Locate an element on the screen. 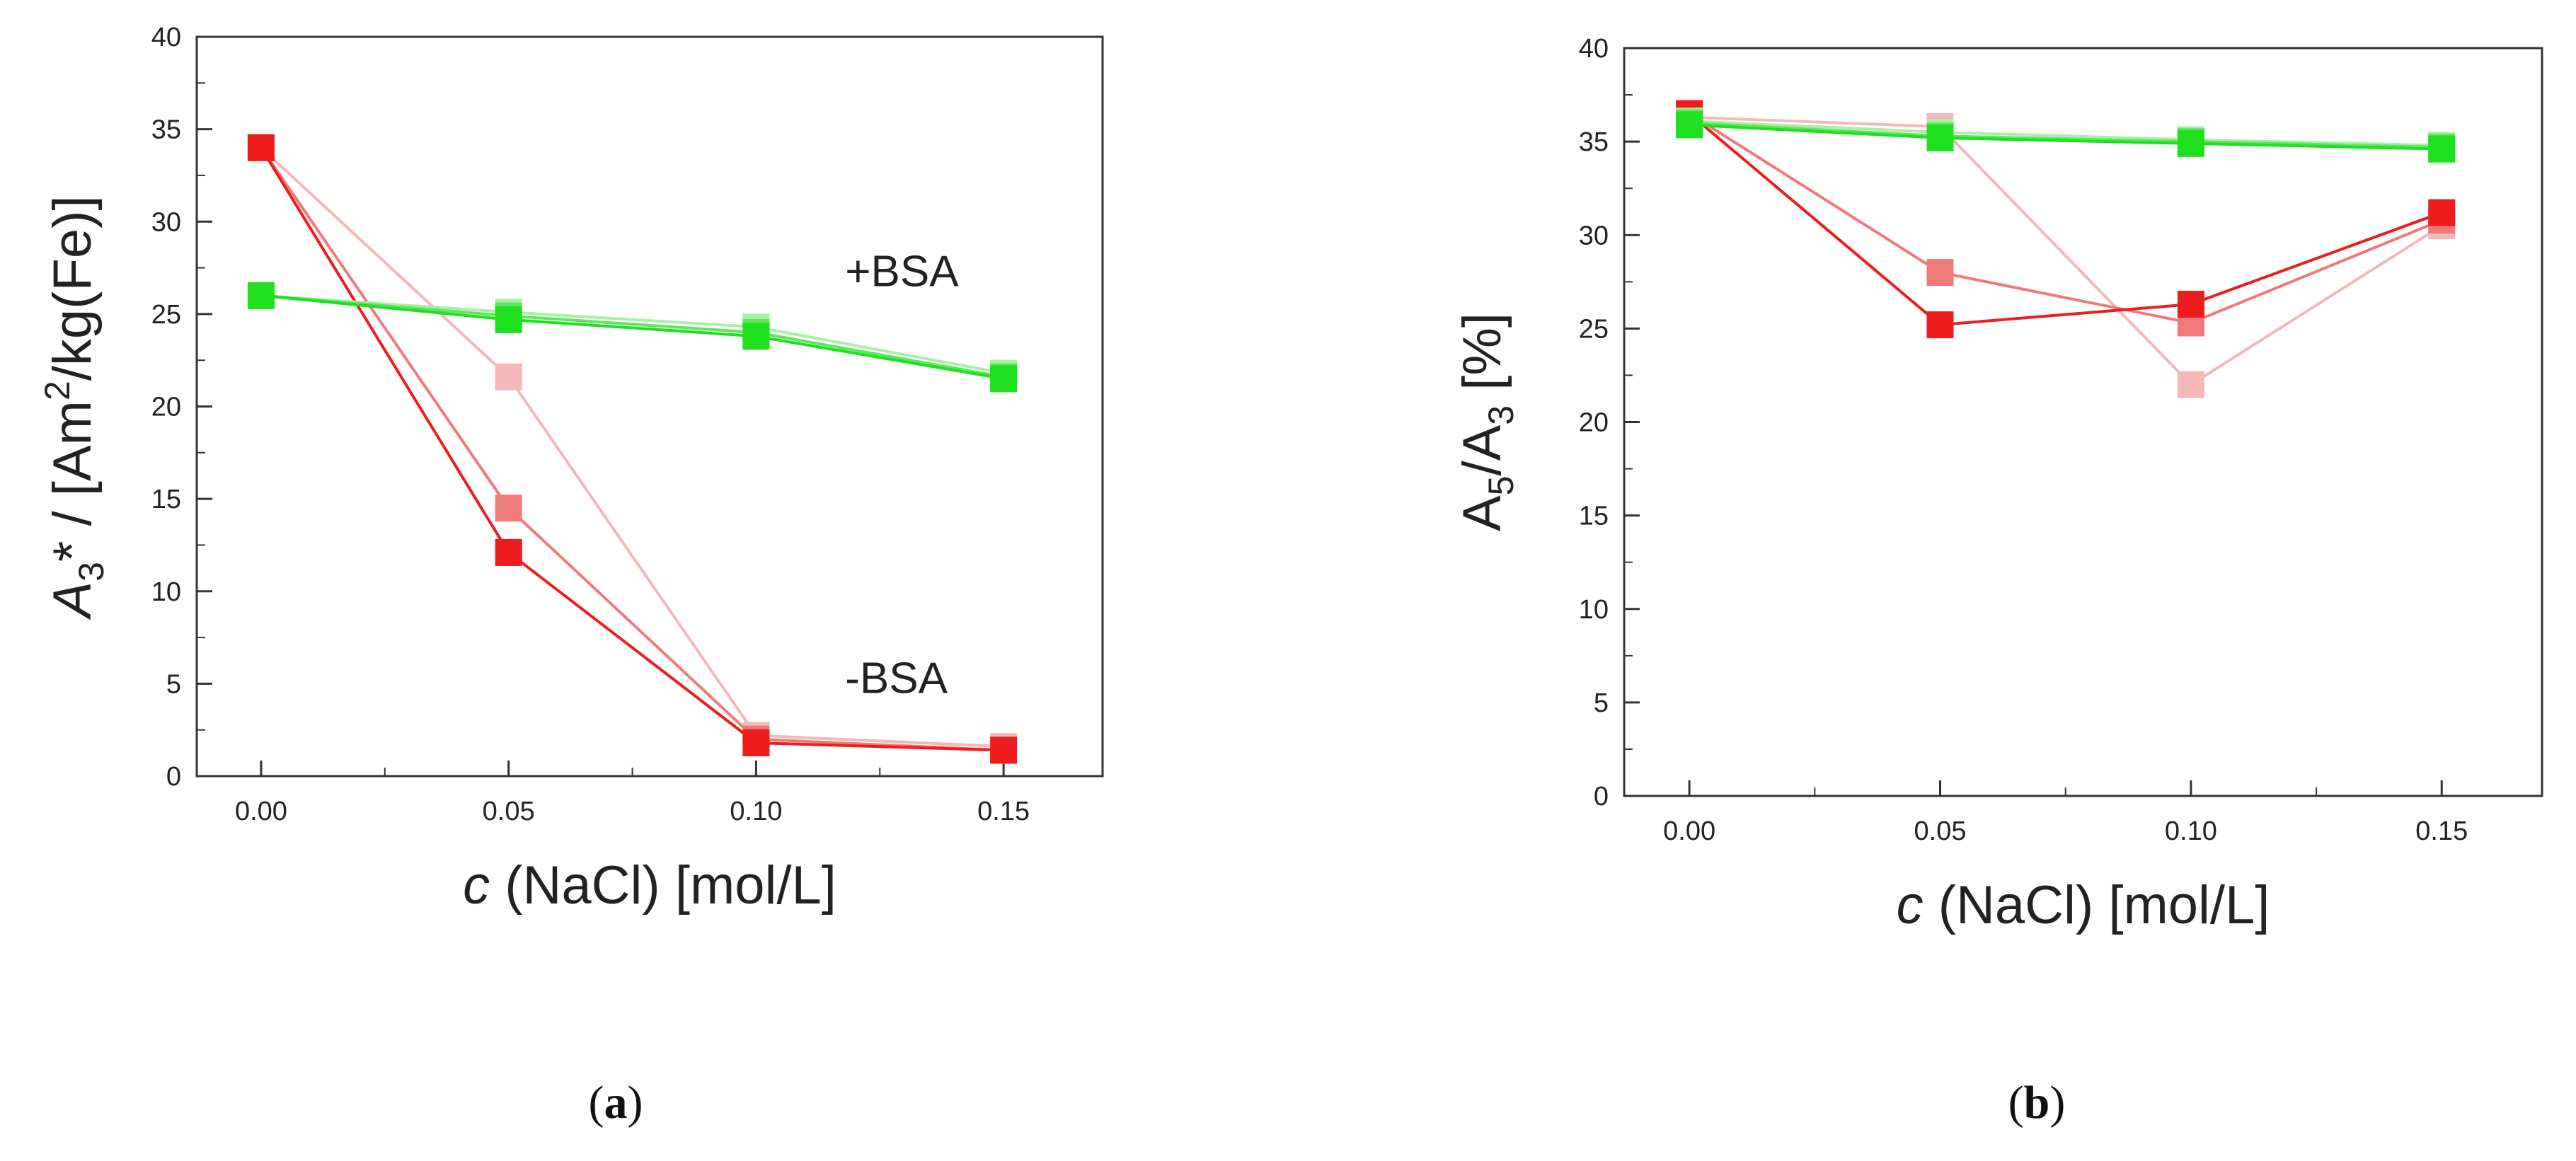  annotation-label: +BSA is located at coordinates (902, 272).